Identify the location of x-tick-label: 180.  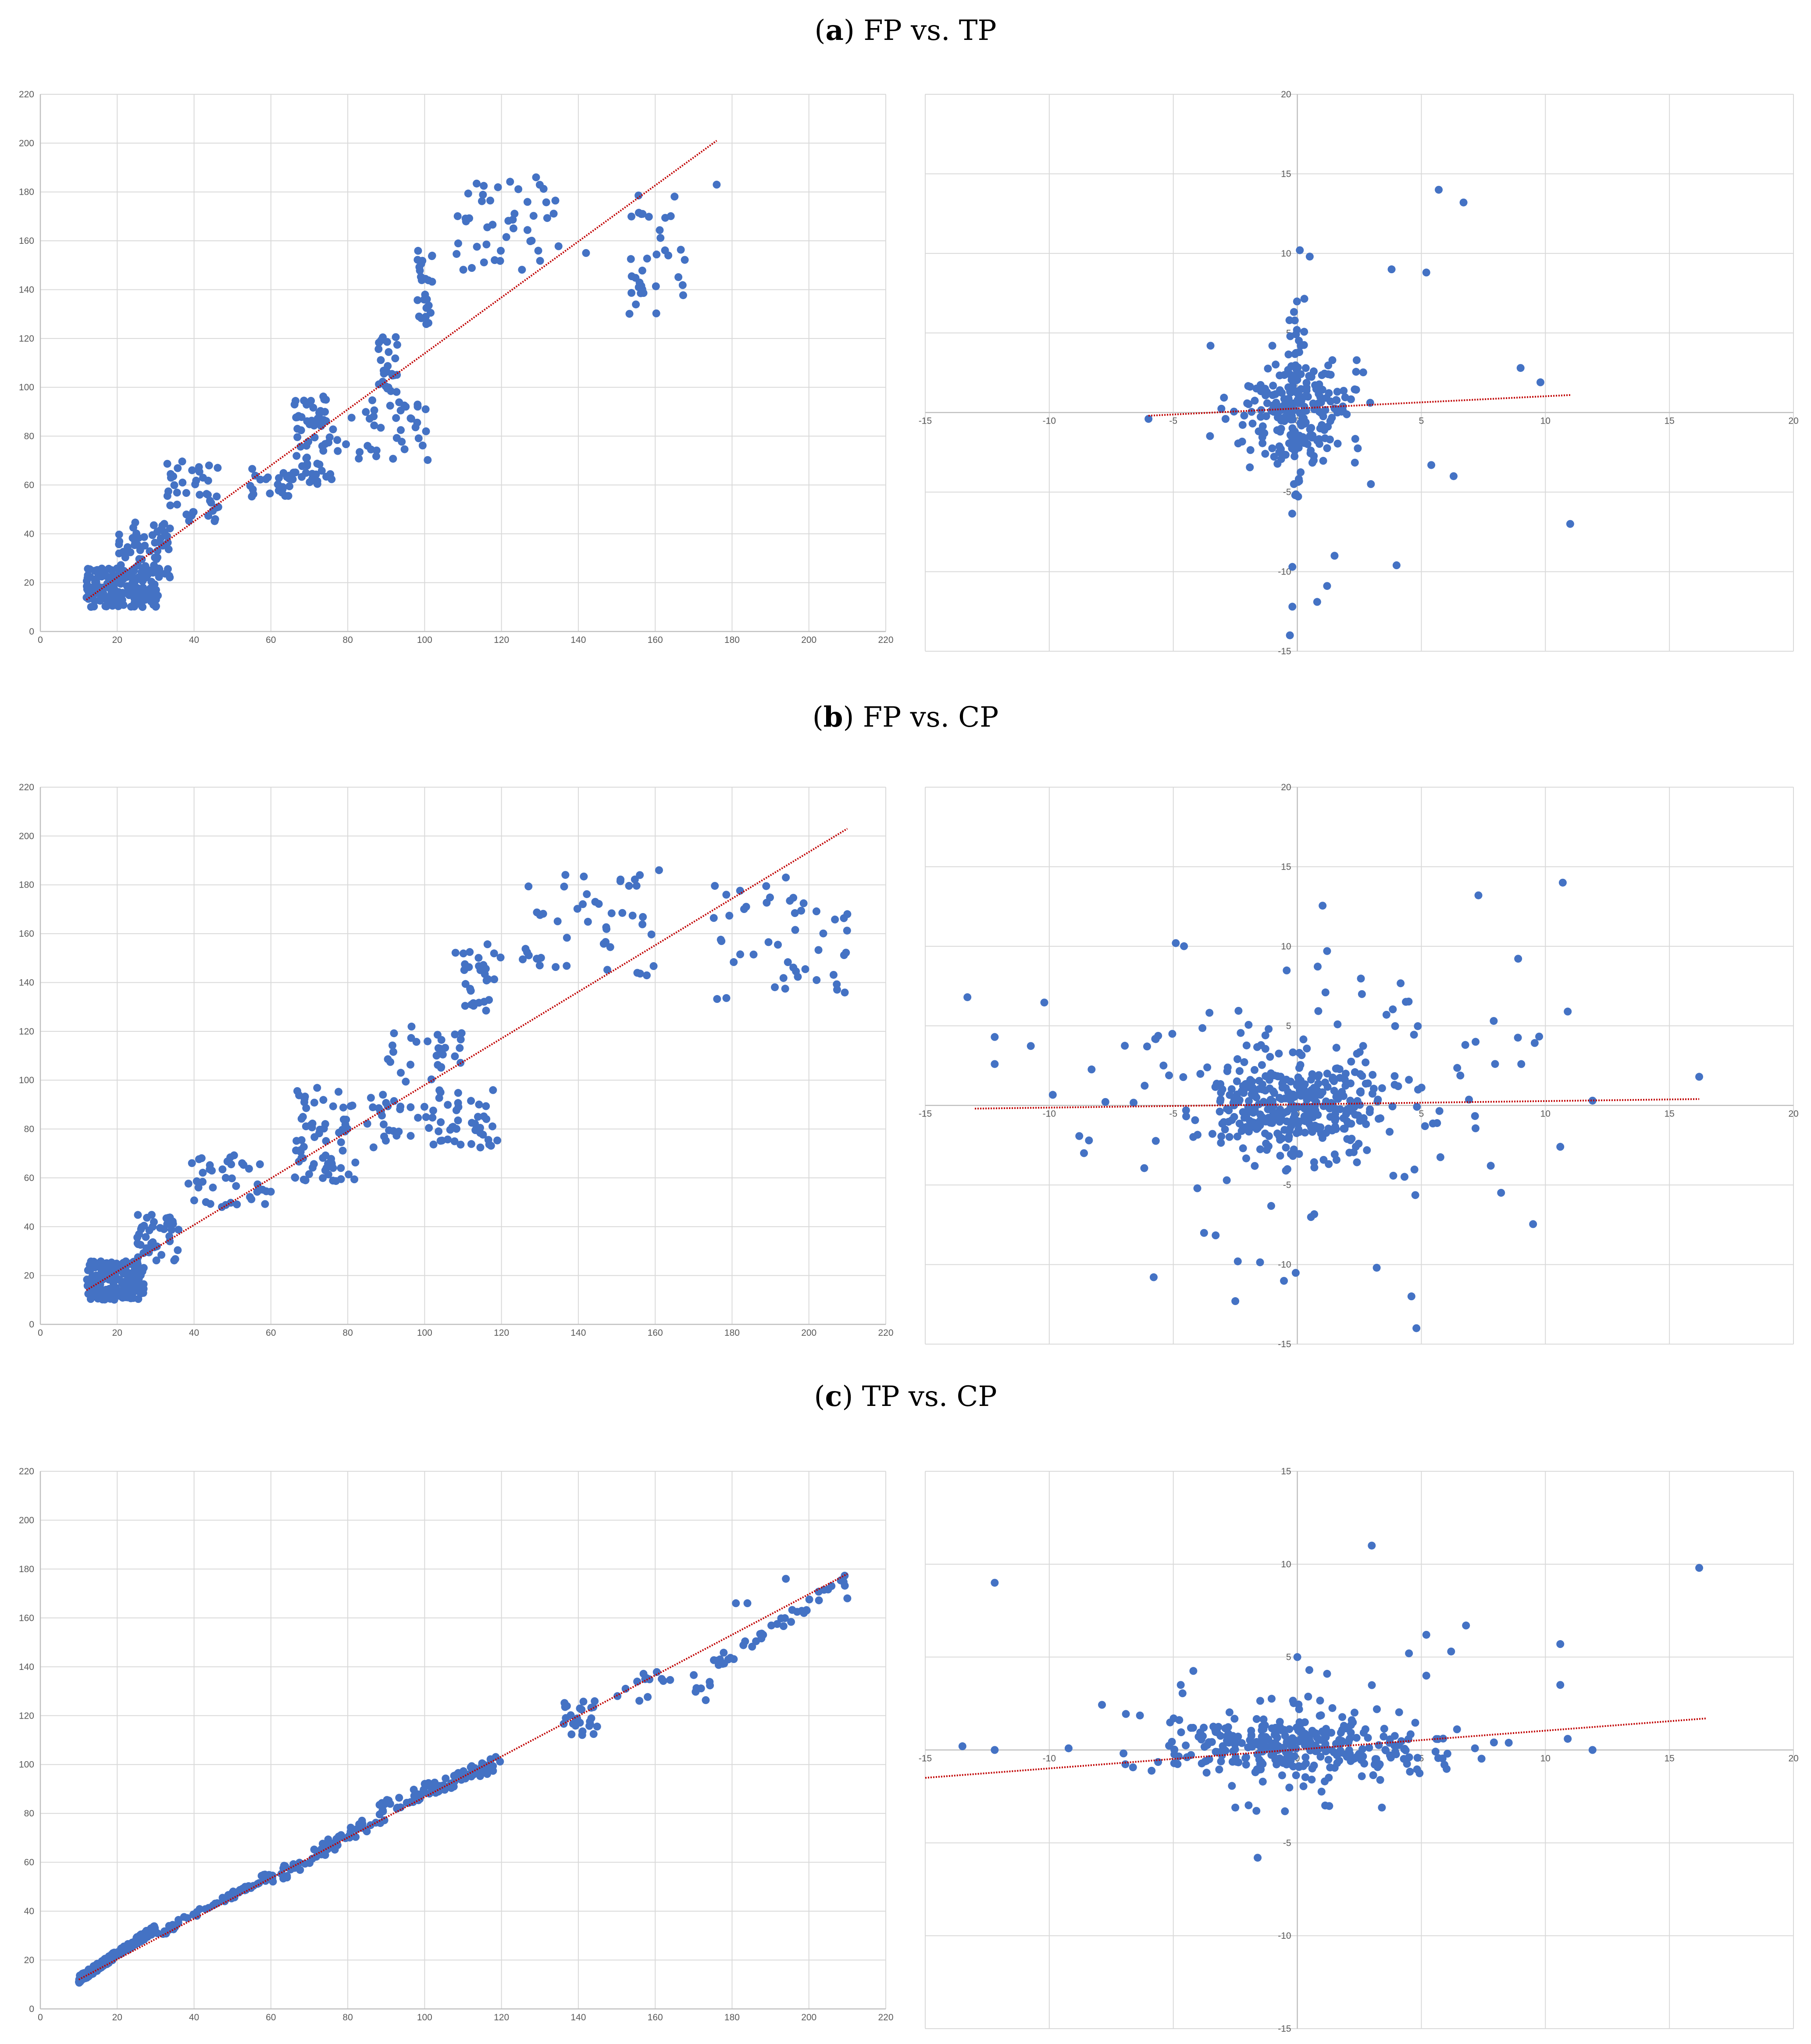
(732, 640).